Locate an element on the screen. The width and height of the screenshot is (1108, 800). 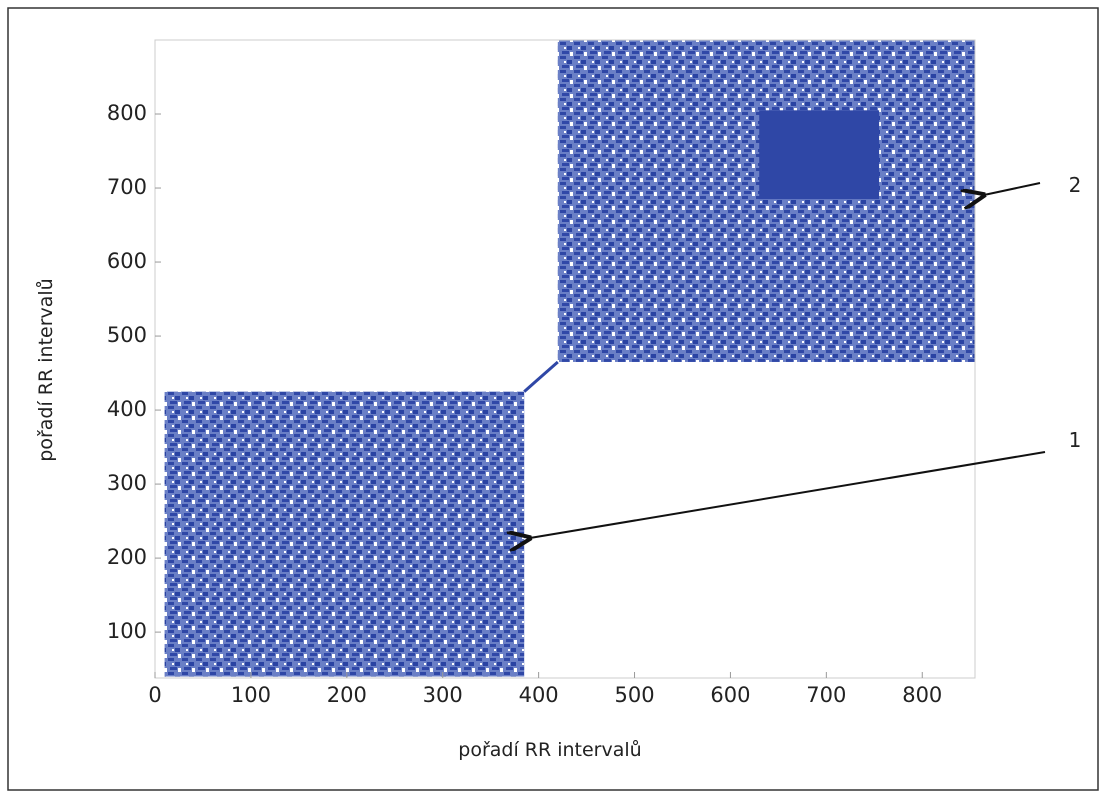
y-tick-label: 700 is located at coordinates (127, 187).